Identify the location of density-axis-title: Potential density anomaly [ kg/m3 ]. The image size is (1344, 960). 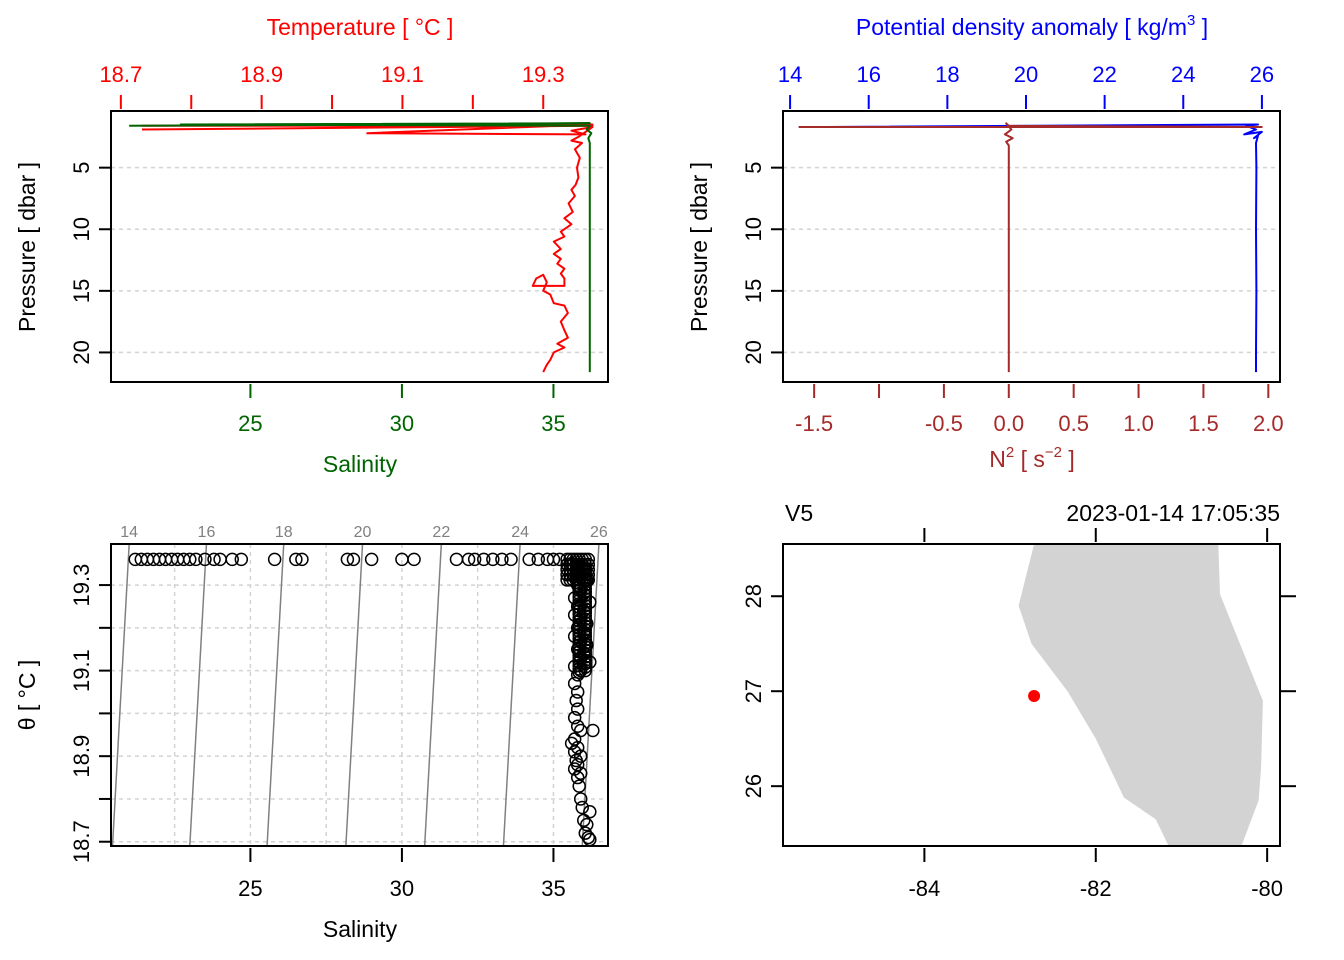
(1032, 26).